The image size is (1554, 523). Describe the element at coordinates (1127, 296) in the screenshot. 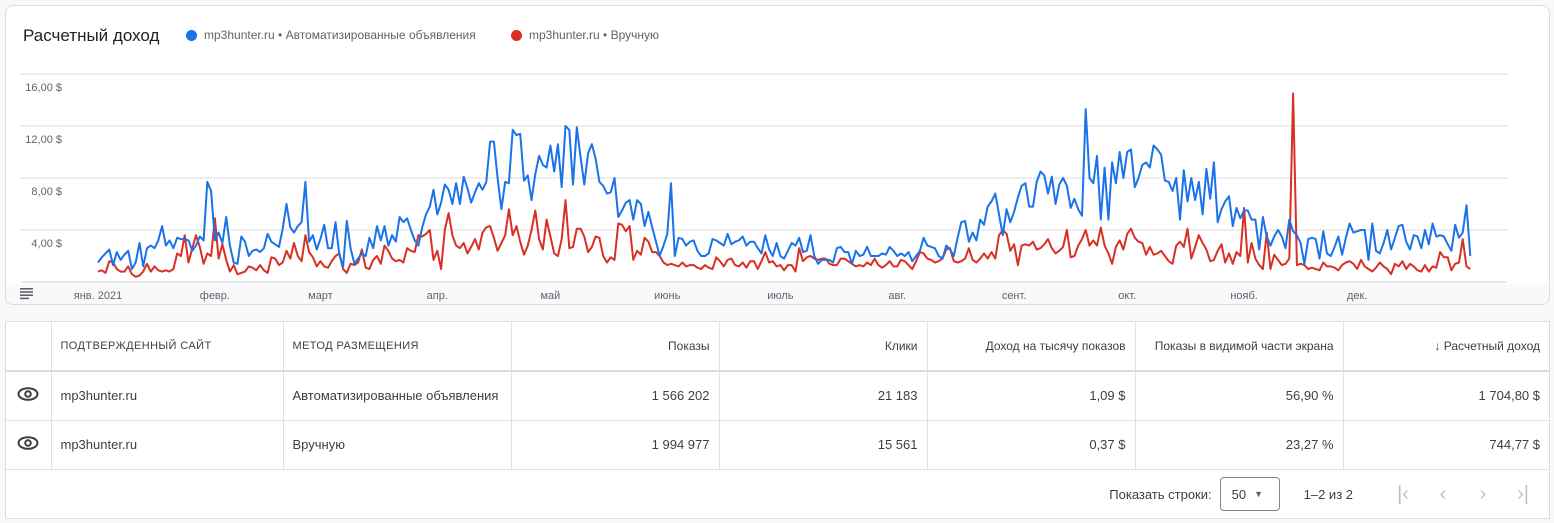

I see `x-tick-label: окт.` at that location.